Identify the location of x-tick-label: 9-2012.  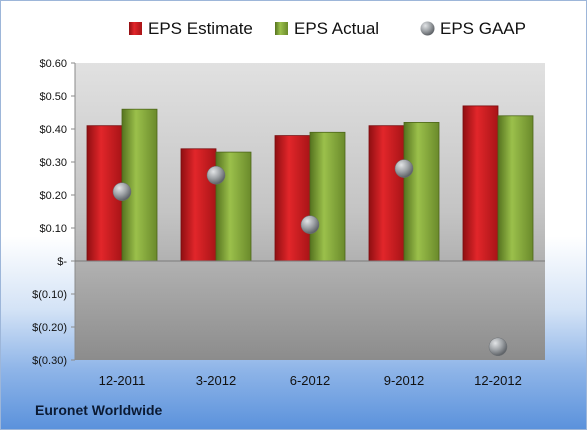
(404, 380).